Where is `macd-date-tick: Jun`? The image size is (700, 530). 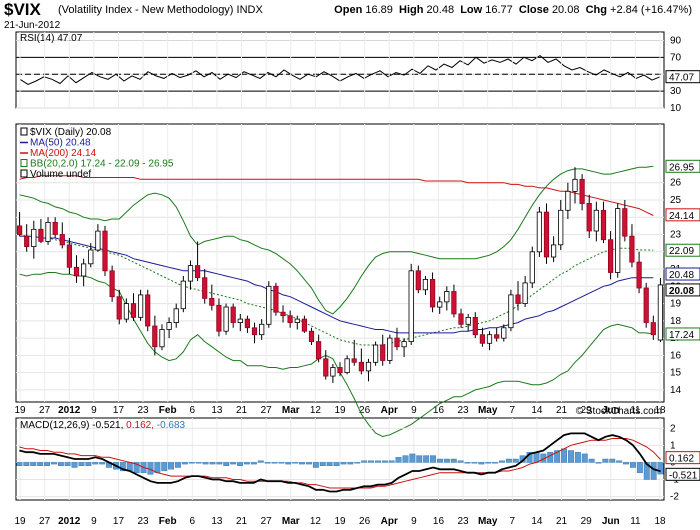
macd-date-tick: Jun is located at coordinates (611, 521).